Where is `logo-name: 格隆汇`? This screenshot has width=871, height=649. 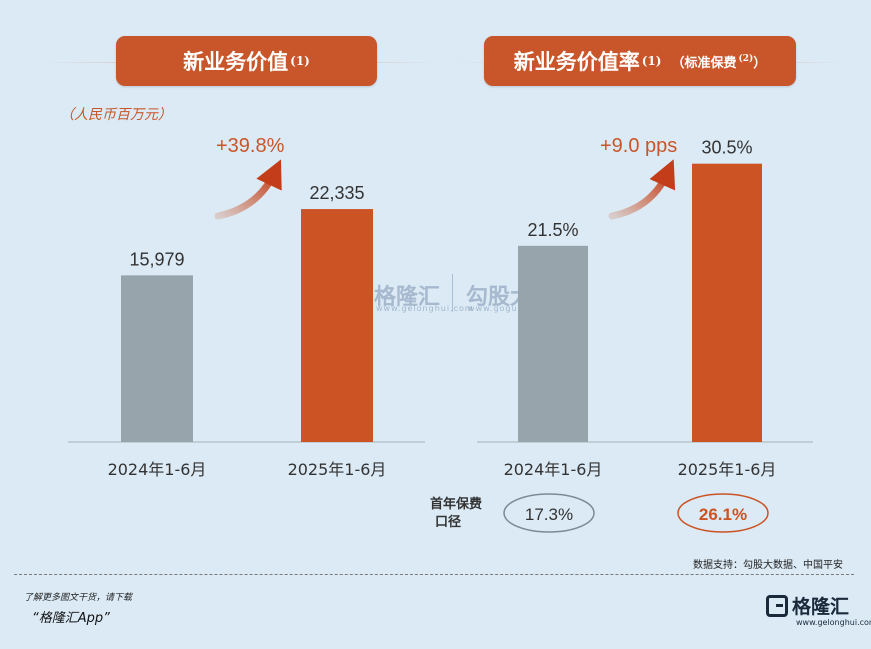 logo-name: 格隆汇 is located at coordinates (821, 607).